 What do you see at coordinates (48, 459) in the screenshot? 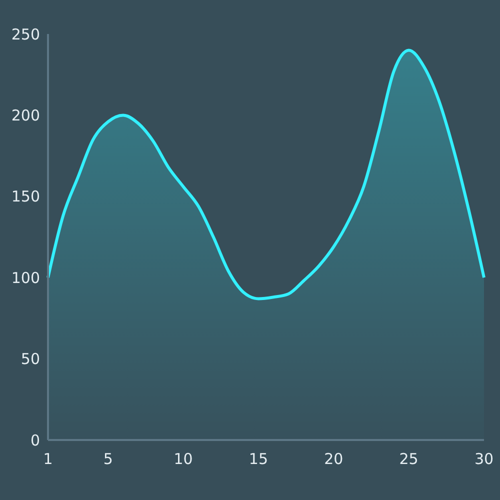
I see `x-tick-label: 1` at bounding box center [48, 459].